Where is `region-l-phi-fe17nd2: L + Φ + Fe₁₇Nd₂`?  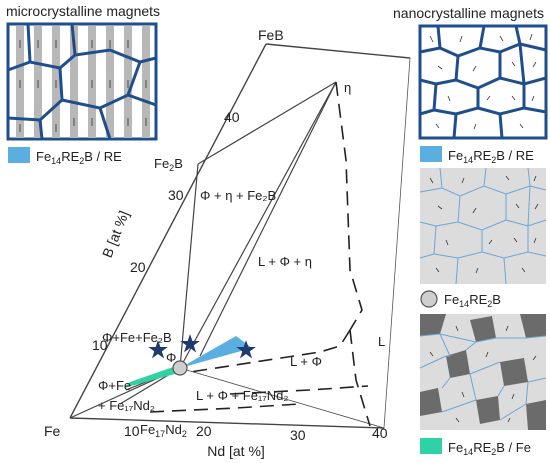 region-l-phi-fe17nd2: L + Φ + Fe₁₇Nd₂ is located at coordinates (242, 395).